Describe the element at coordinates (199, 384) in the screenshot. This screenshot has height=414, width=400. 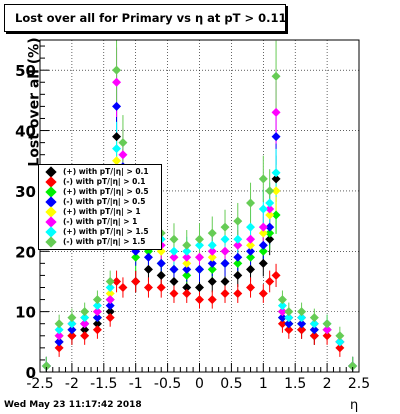
I see `x-tick-label: 0` at that location.